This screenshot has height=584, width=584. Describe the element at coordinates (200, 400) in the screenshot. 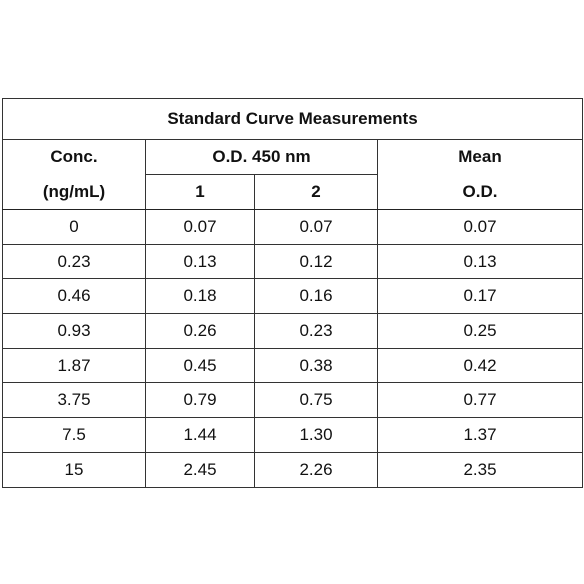

I see `data-cell: 0.79` at that location.